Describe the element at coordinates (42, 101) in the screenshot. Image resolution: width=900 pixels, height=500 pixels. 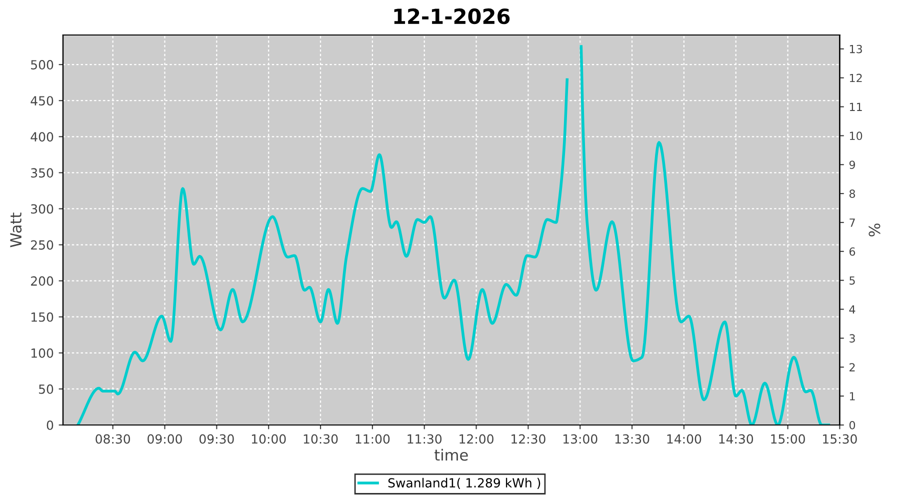
I see `y-tick-label: 450` at that location.